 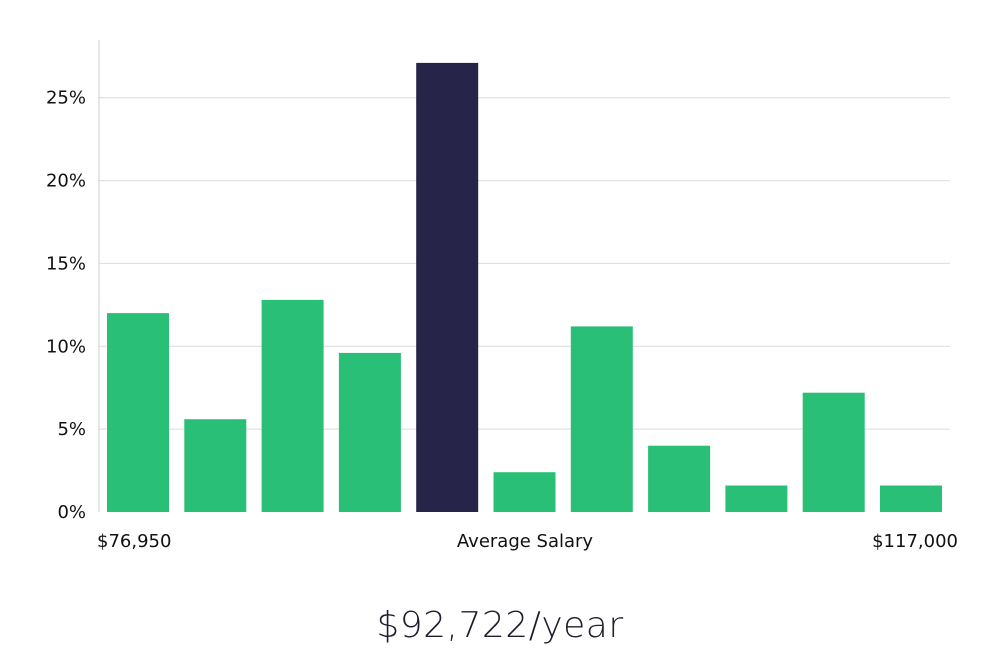 What do you see at coordinates (447, 287) in the screenshot?
I see `highlight-bar` at bounding box center [447, 287].